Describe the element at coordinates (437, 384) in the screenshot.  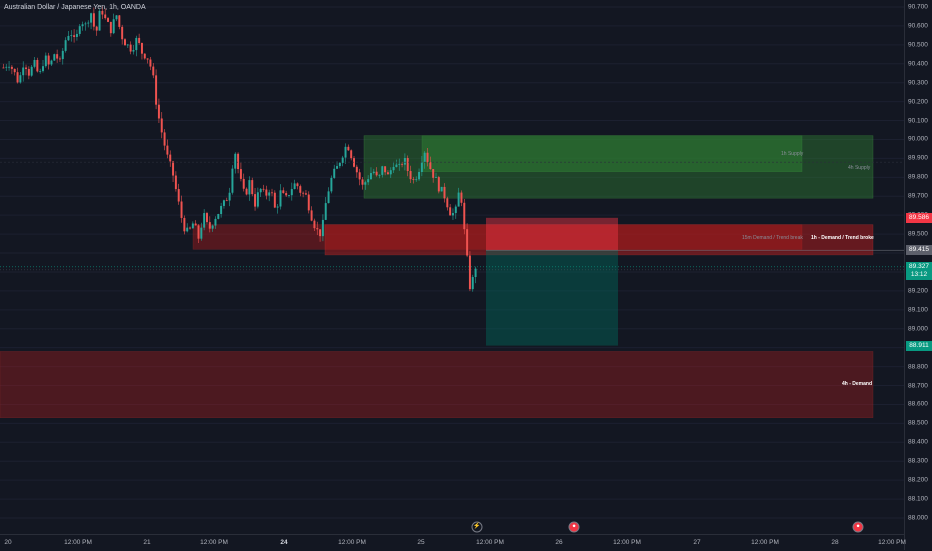
I see `zone-4h-demand` at that location.